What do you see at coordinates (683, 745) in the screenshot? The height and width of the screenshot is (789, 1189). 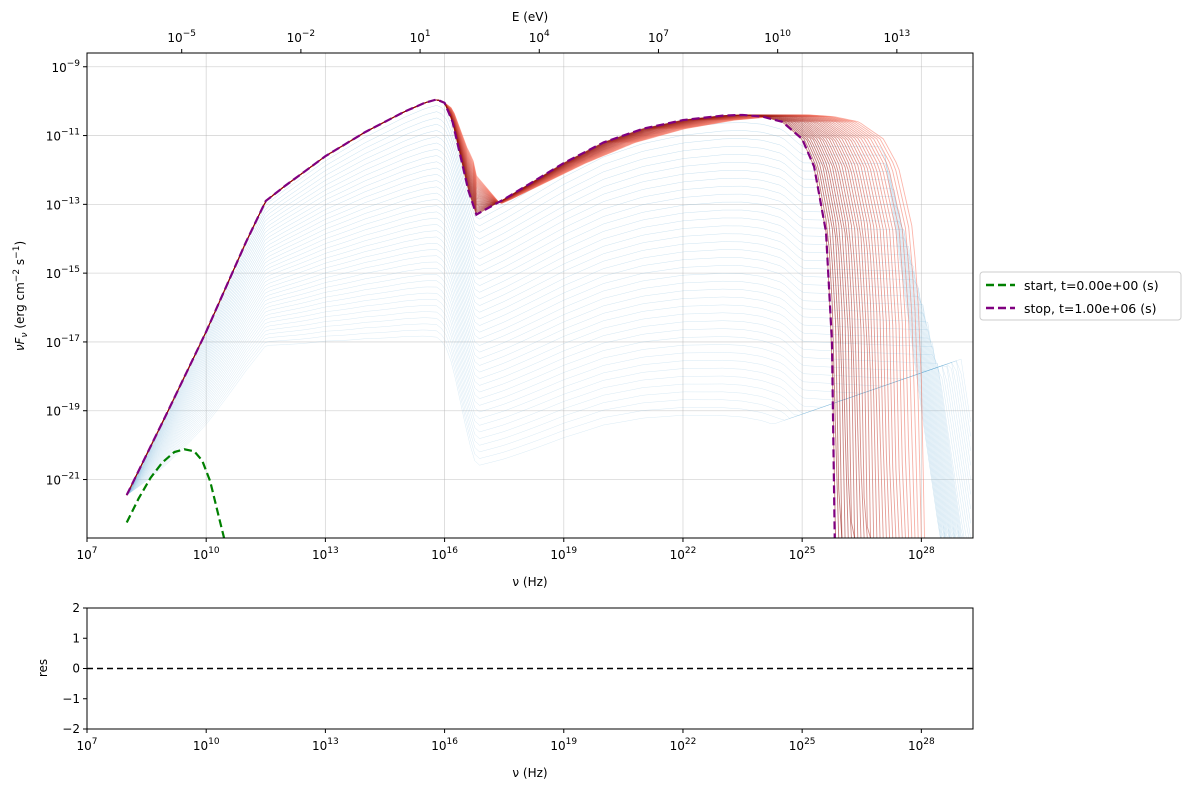 I see `res-x-tick-label: 1022` at bounding box center [683, 745].